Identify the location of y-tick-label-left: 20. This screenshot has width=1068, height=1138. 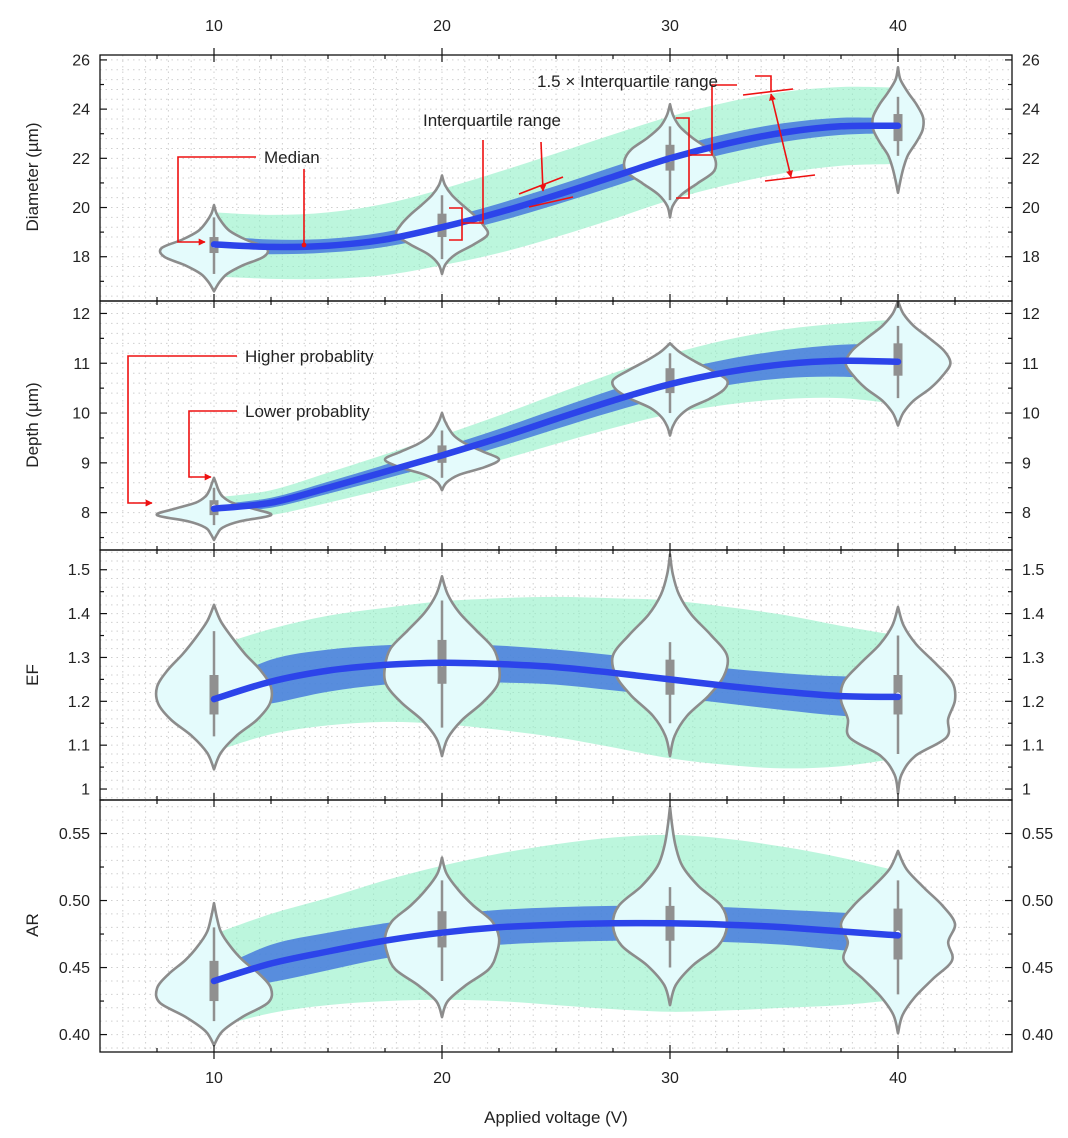
(81, 208).